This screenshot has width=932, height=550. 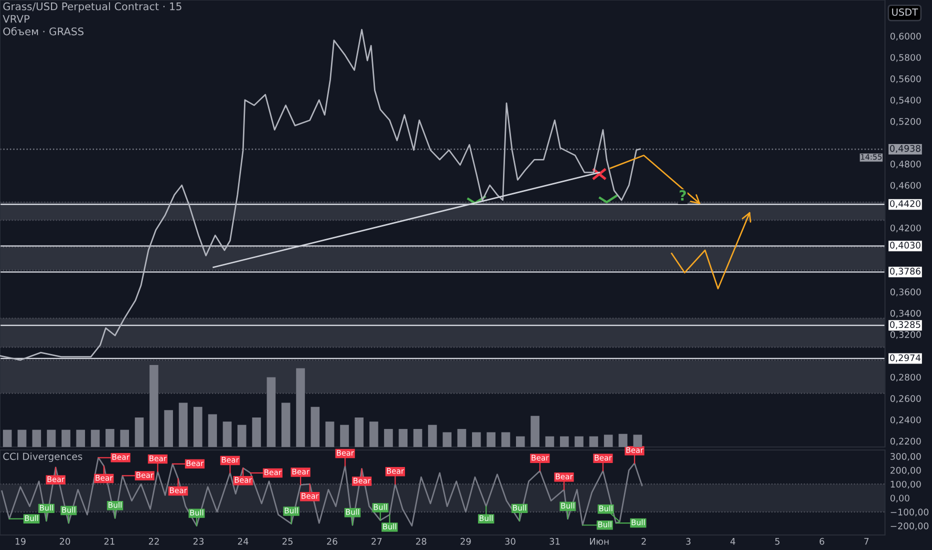 I want to click on y-tick-label: 0,4600, so click(x=905, y=186).